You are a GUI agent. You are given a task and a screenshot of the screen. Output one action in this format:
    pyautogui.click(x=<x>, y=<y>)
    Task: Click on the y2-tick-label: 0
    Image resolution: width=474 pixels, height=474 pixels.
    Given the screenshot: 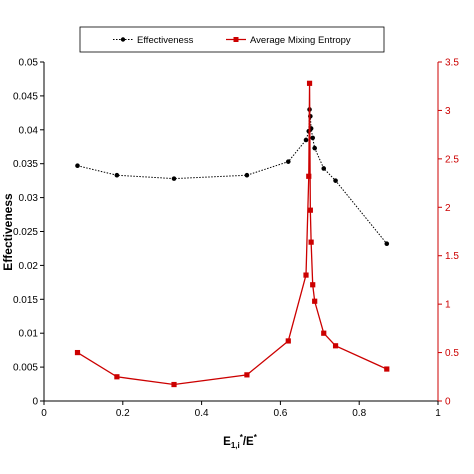 What is the action you would take?
    pyautogui.click(x=448, y=402)
    